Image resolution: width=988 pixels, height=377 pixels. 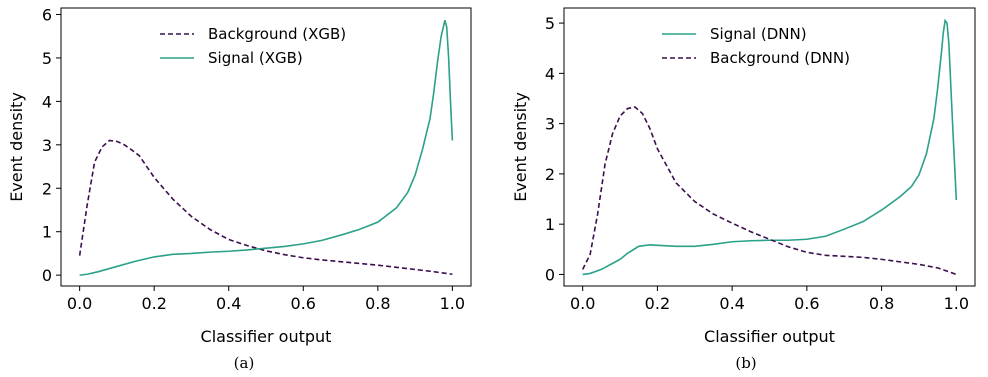 I want to click on panel-caption: (b), so click(x=745, y=363).